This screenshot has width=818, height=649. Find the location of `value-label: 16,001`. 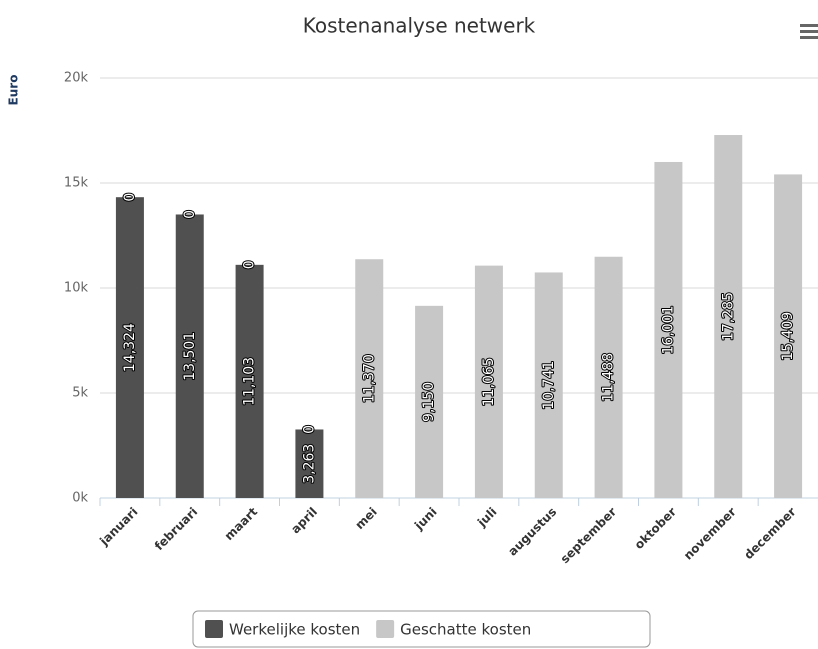

value-label: 16,001 is located at coordinates (668, 329).